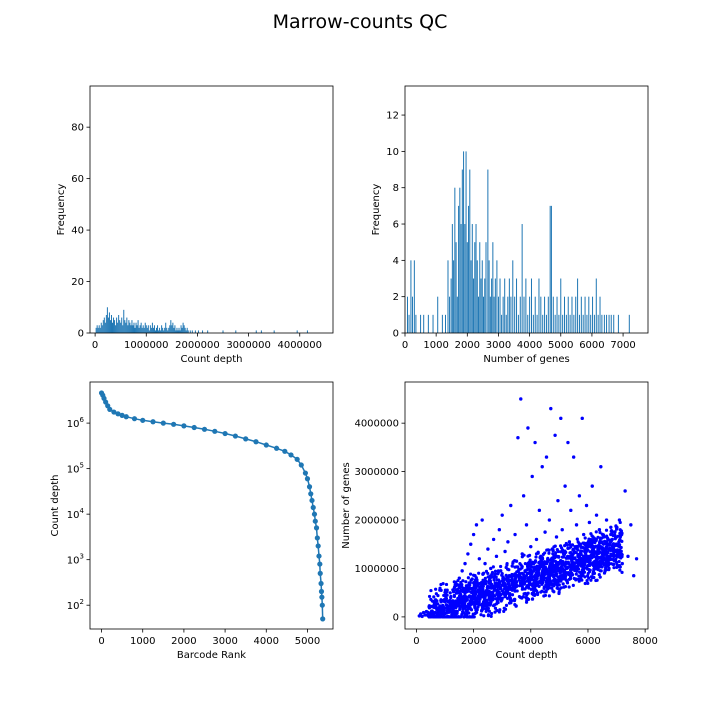 This screenshot has height=720, width=720. Describe the element at coordinates (61, 210) in the screenshot. I see `y-axis-label: Frequency` at that location.